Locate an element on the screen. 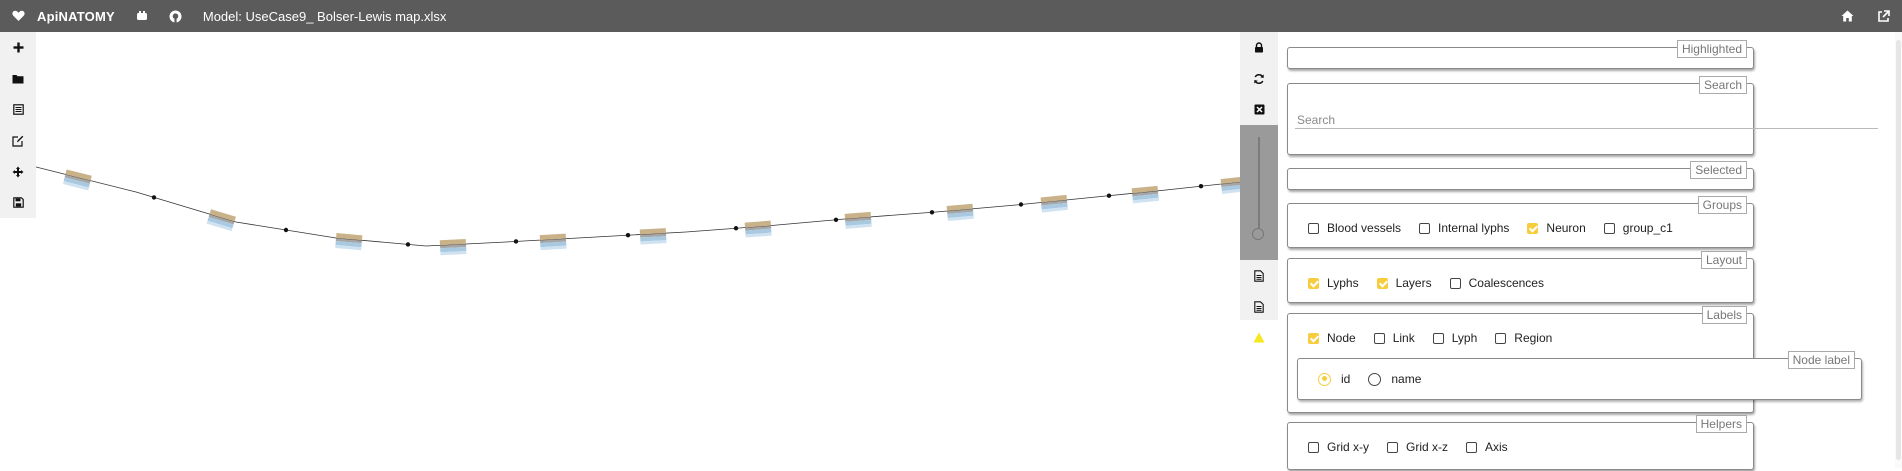  lock-icon is located at coordinates (1259, 47).